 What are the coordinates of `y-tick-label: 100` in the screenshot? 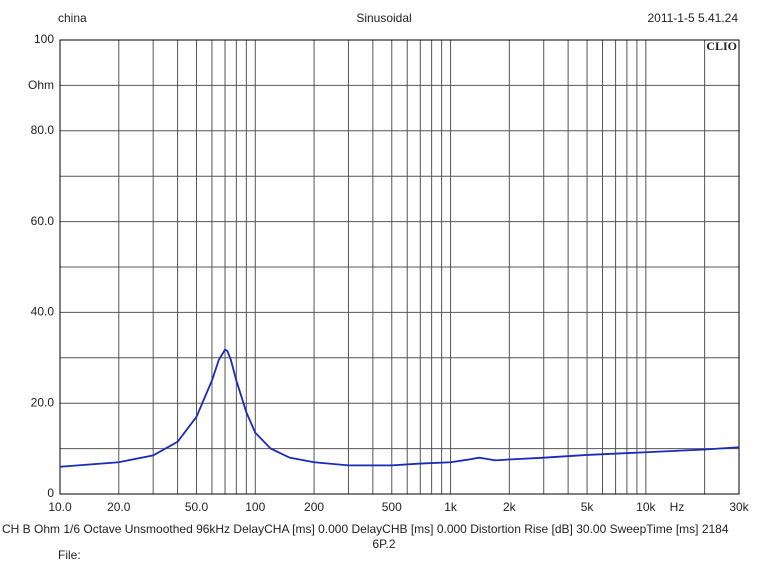 It's located at (44, 39).